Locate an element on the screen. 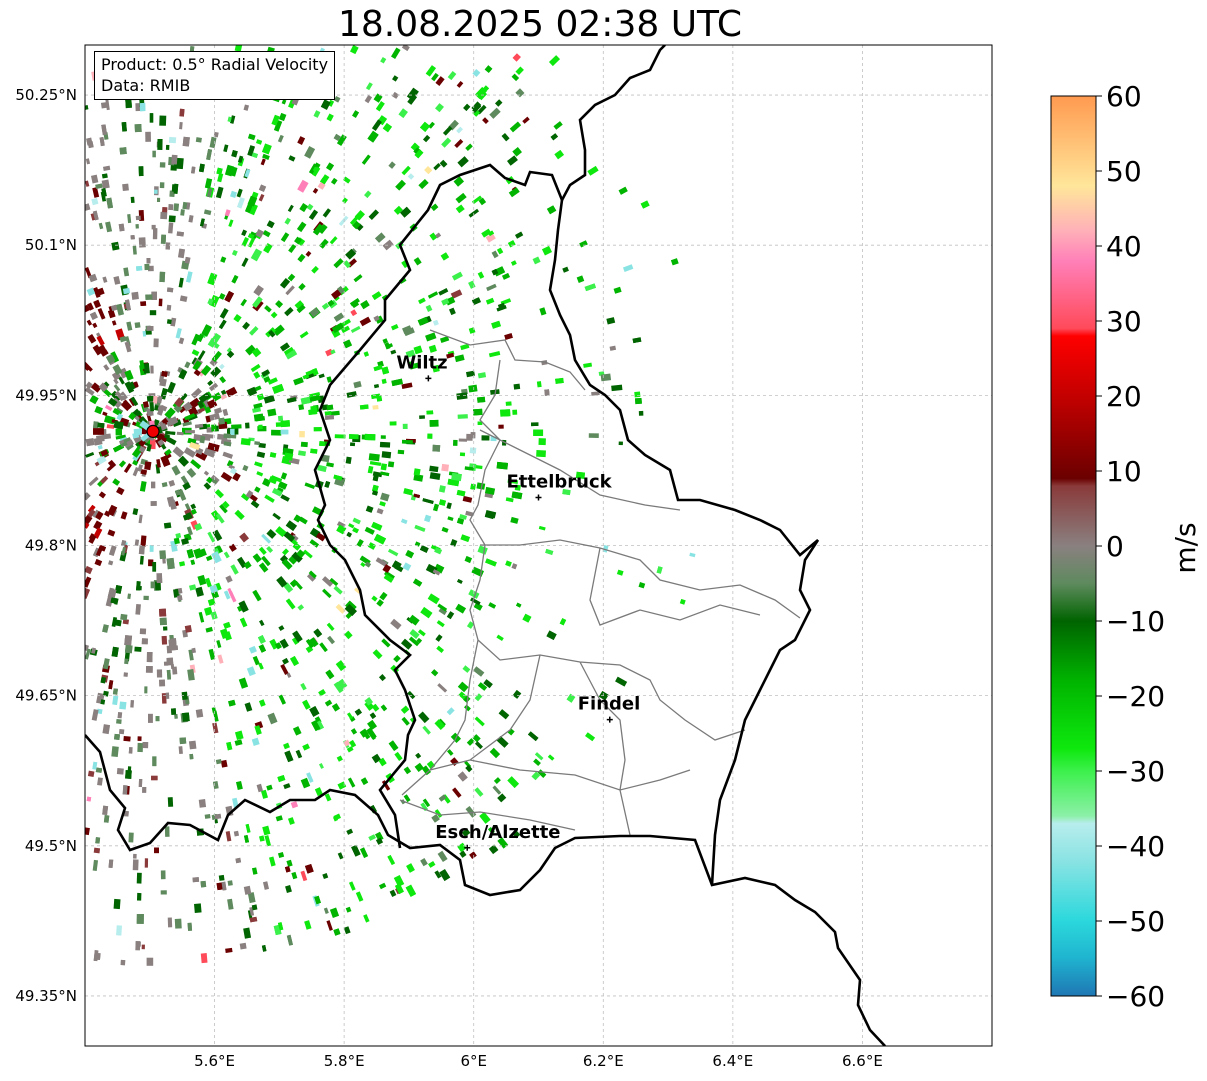  data-source-text: Data: RMIB is located at coordinates (146, 85).